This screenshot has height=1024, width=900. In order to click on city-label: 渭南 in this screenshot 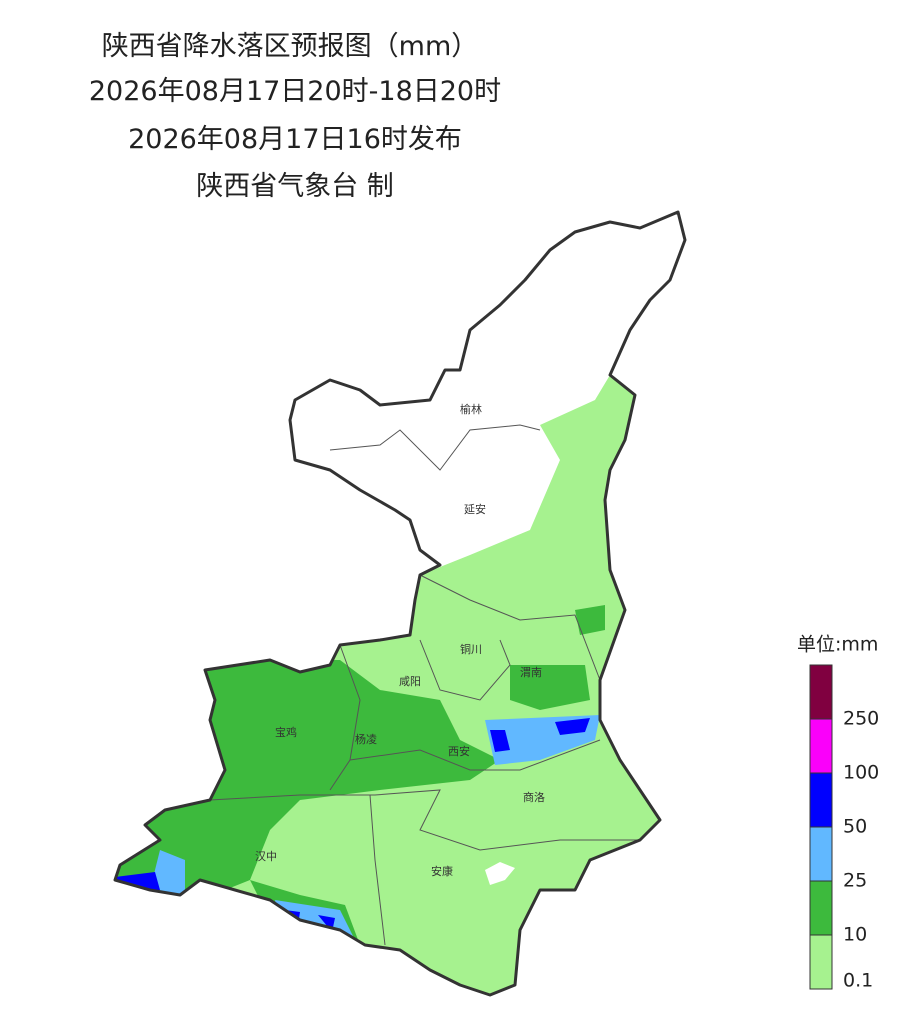, I will do `click(531, 672)`.